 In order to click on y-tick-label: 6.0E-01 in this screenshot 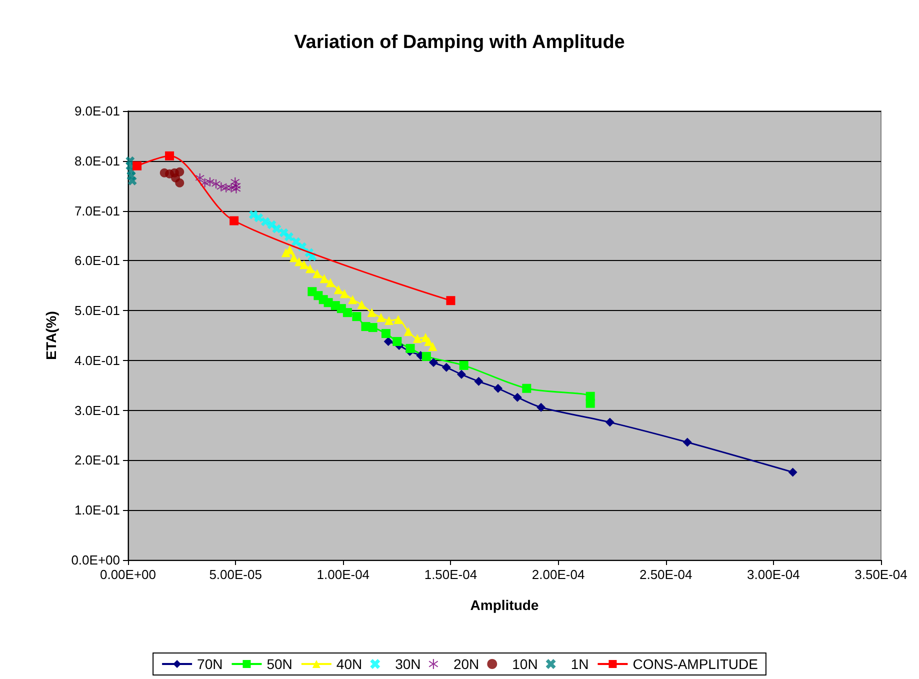, I will do `click(97, 260)`.